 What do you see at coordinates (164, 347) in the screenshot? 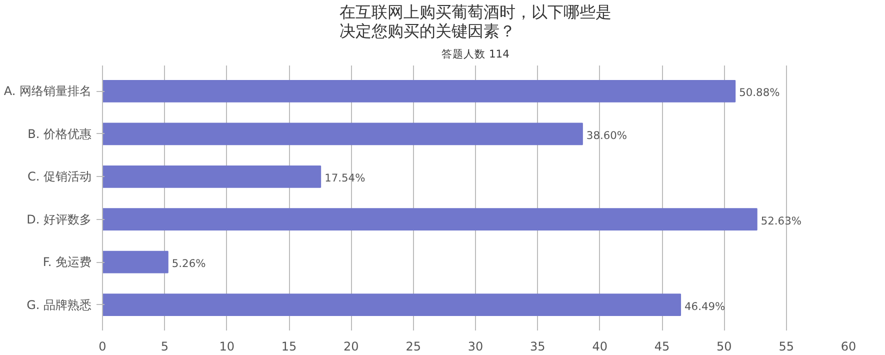
I see `x-tick-label: 5` at bounding box center [164, 347].